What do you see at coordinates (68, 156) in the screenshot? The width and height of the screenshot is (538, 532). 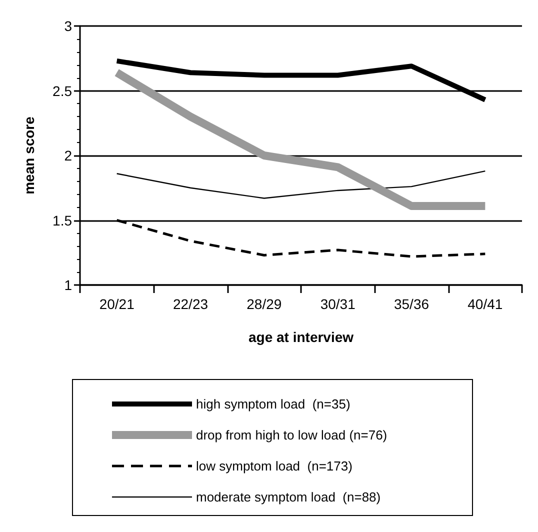 I see `y-tick-label: 2` at bounding box center [68, 156].